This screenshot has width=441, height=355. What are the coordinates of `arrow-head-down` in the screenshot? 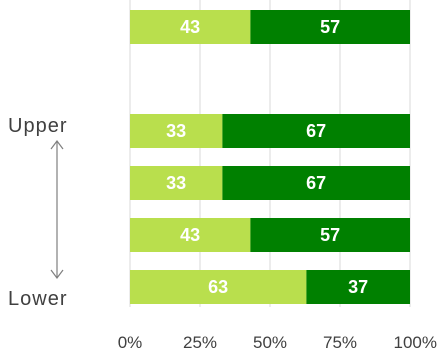 It's located at (57, 274).